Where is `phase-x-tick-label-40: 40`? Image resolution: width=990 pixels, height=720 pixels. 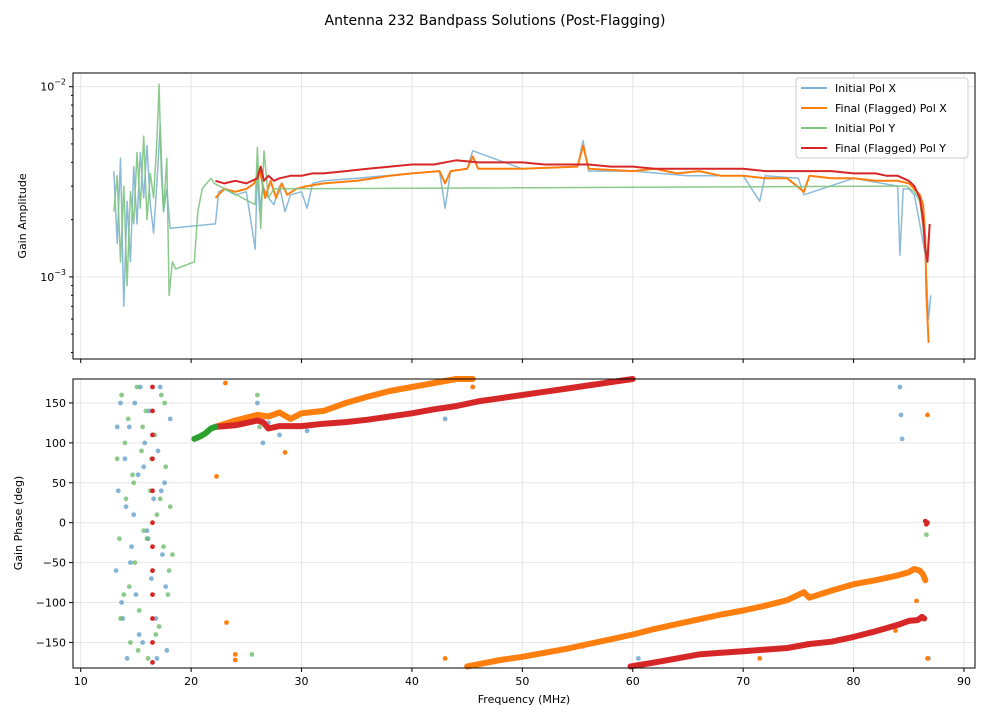
phase-x-tick-label-40: 40 is located at coordinates (412, 681).